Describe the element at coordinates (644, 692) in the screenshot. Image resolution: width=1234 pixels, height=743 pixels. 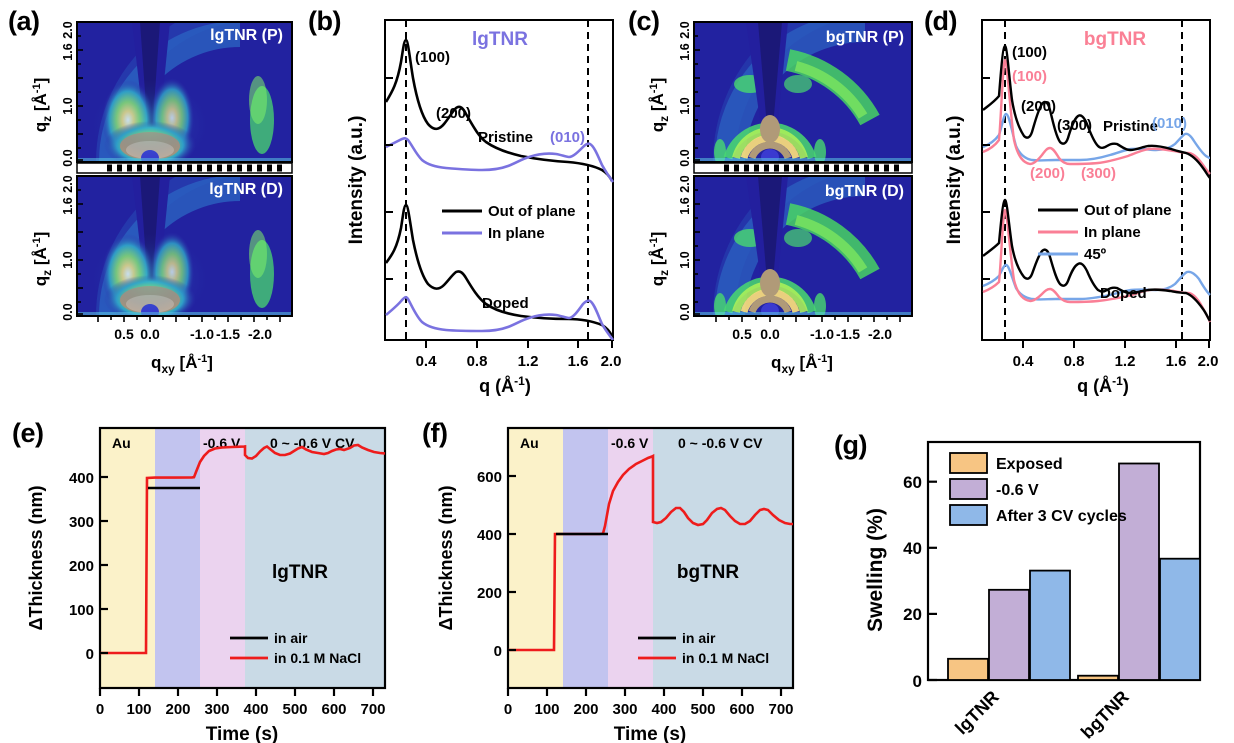
I see `panel-f-xaxis-ticks` at that location.